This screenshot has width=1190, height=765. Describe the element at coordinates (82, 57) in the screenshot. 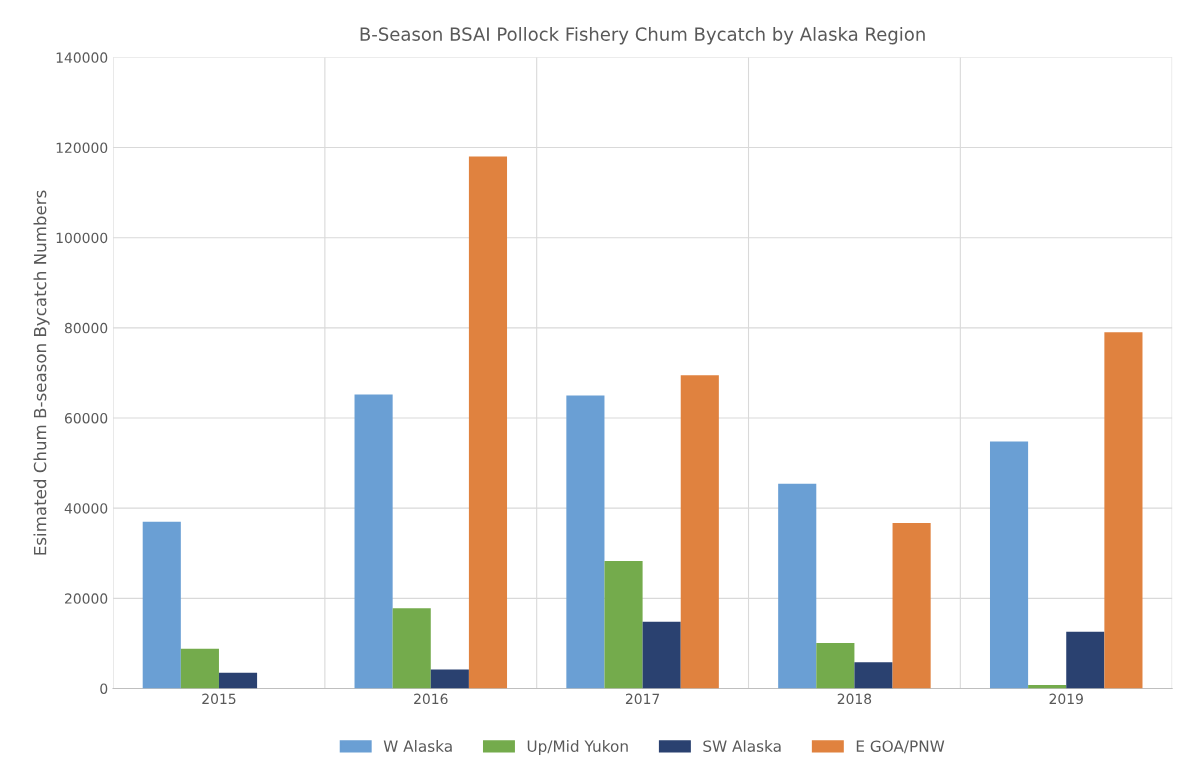

I see `y-tick-label: 140000` at that location.